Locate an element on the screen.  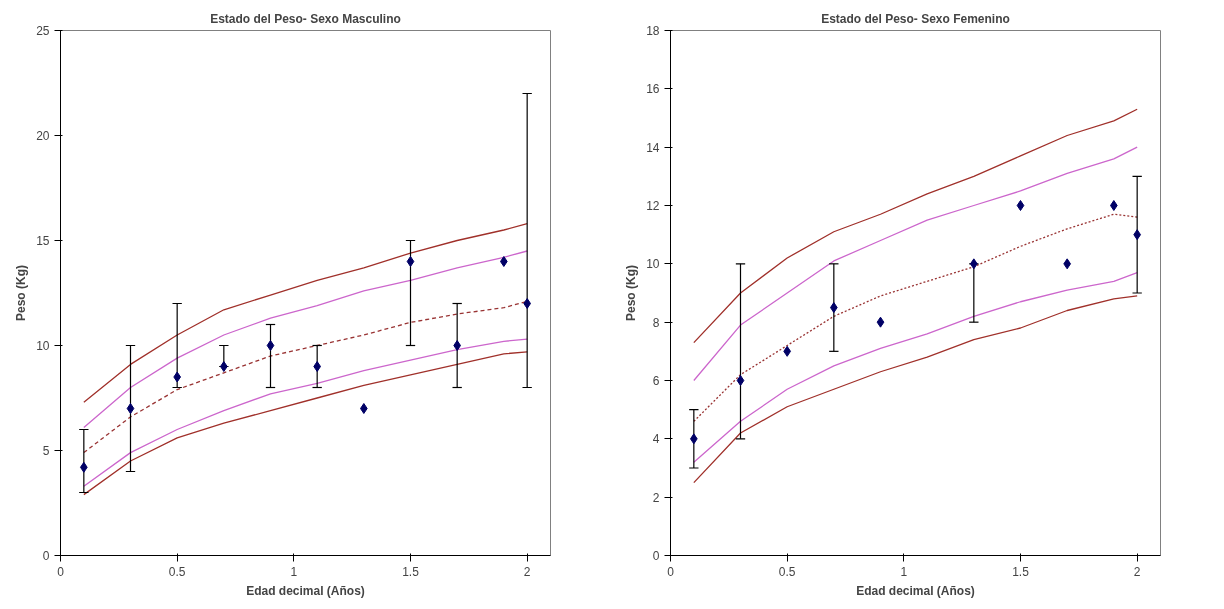
y-tick-label: 14 is located at coordinates (653, 147).